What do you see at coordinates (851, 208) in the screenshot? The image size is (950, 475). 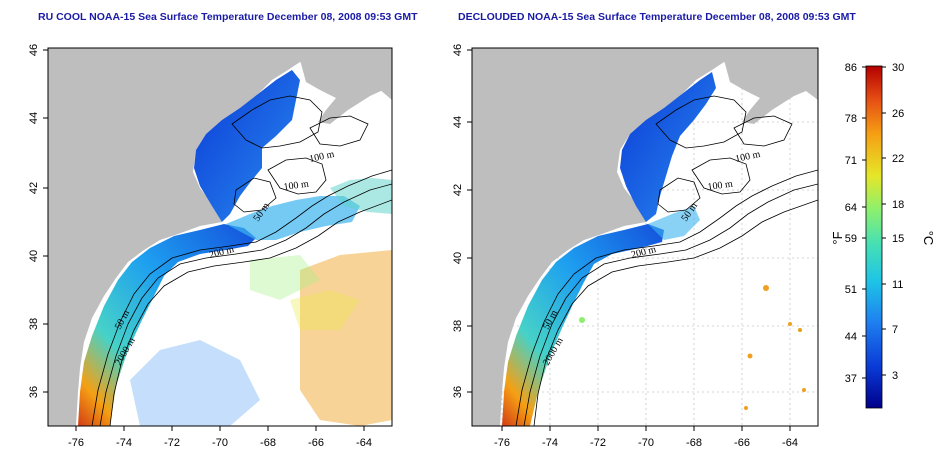 I see `fahrenheit-tick: 64` at bounding box center [851, 208].